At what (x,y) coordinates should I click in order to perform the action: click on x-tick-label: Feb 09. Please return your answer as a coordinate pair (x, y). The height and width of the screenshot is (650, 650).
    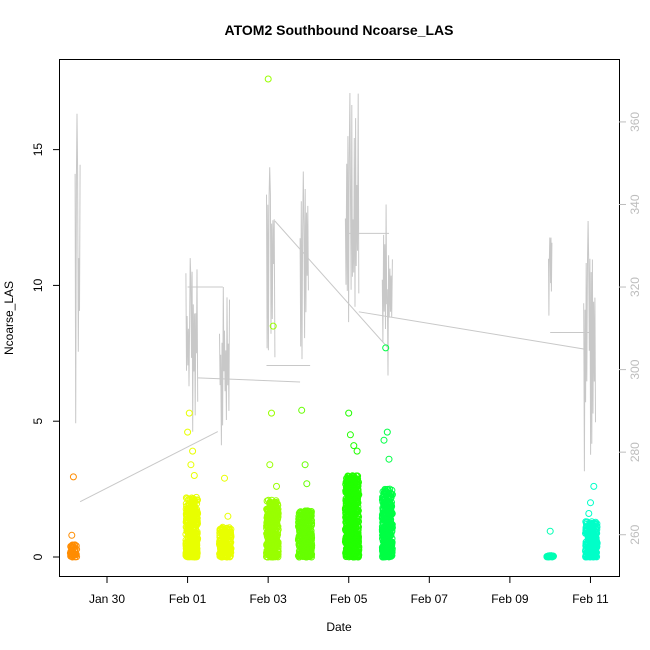
    Looking at the image, I should click on (510, 599).